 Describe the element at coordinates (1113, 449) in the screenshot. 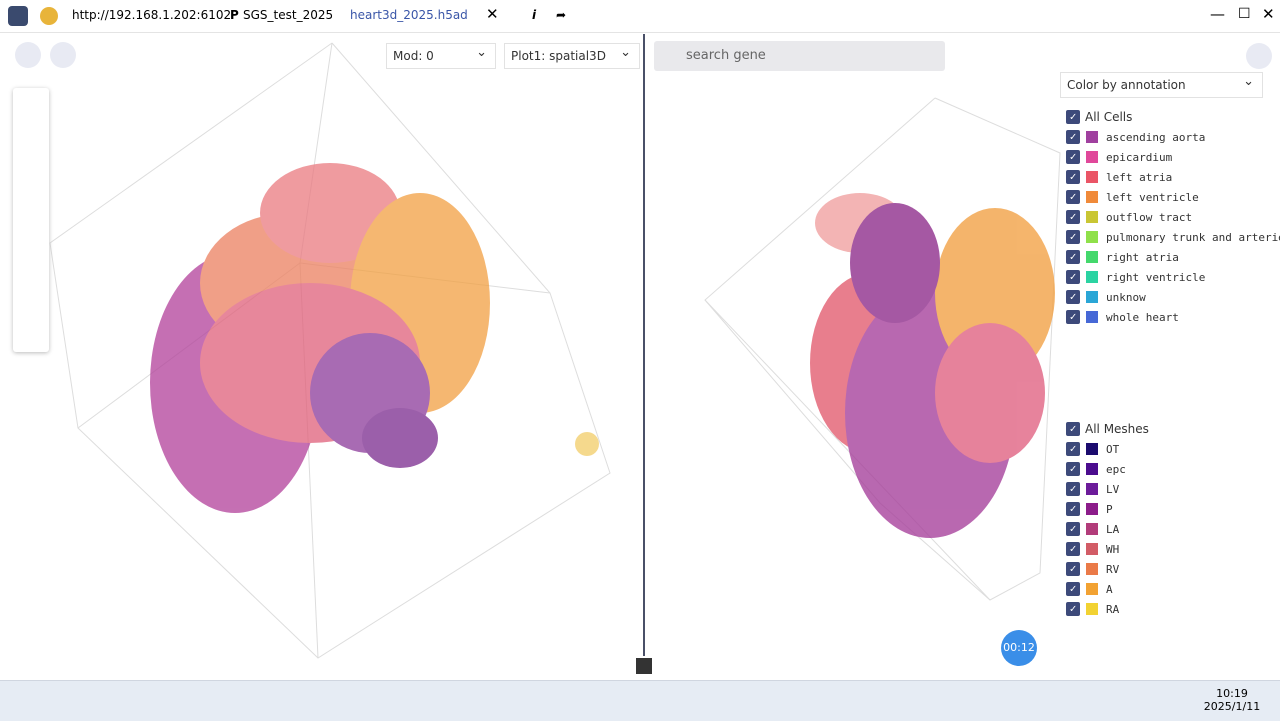

I see `item-label: OT` at that location.